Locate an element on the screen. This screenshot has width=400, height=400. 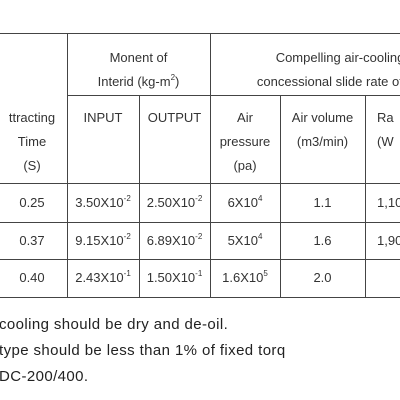
text: 5X10 is located at coordinates (242, 240).